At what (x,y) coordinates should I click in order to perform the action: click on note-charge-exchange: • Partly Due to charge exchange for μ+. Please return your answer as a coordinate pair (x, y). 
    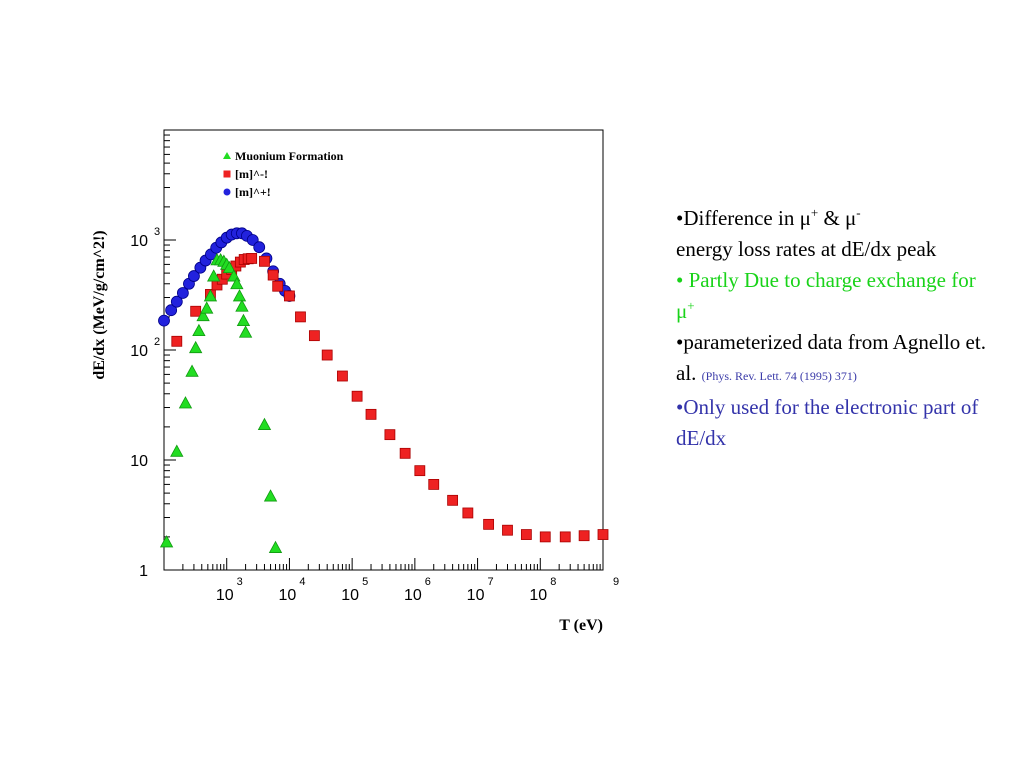
    Looking at the image, I should click on (826, 295).